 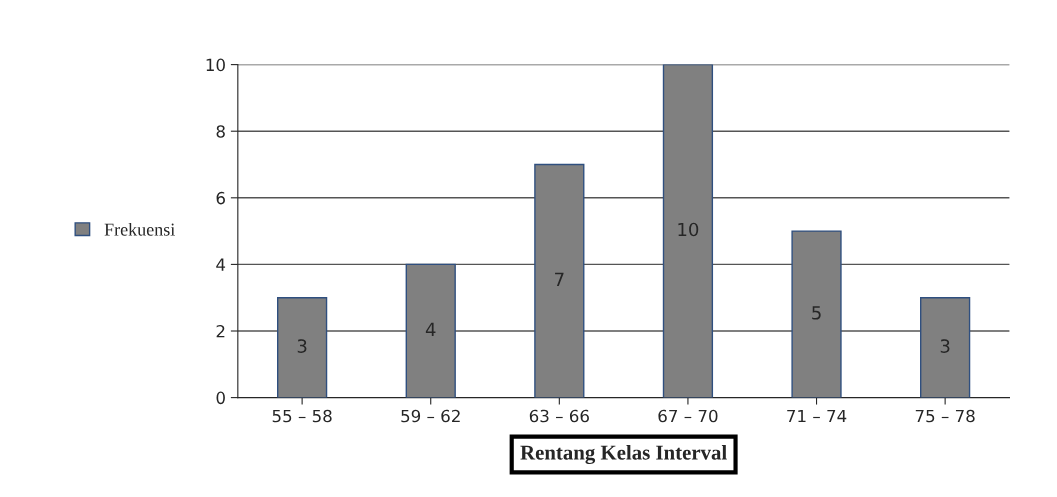 I want to click on x-axis-title: Rentang Kelas Interval, so click(x=623, y=454).